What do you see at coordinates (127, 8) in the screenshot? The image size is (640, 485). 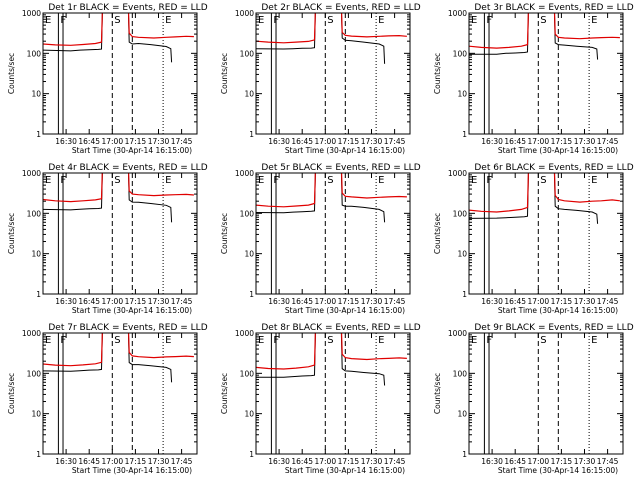 I see `panel-title: Det 1r BLACK = Events, RED = LLD` at bounding box center [127, 8].